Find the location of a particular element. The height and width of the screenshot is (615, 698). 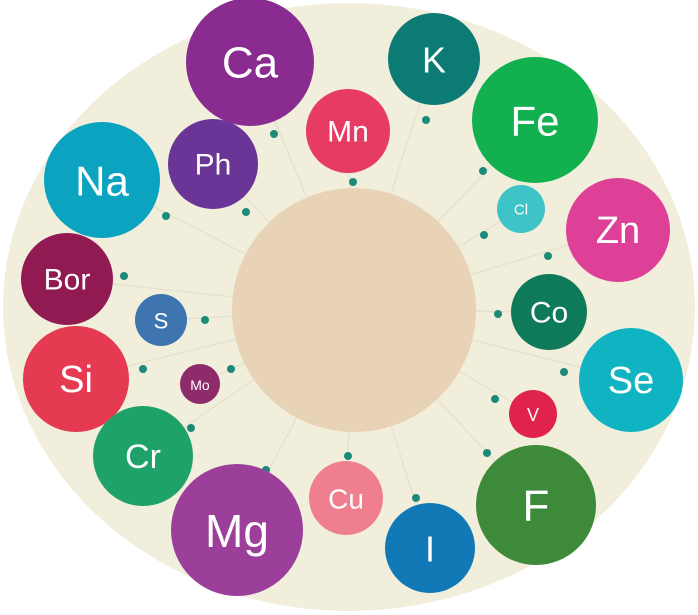

element-label-s: S is located at coordinates (161, 321).